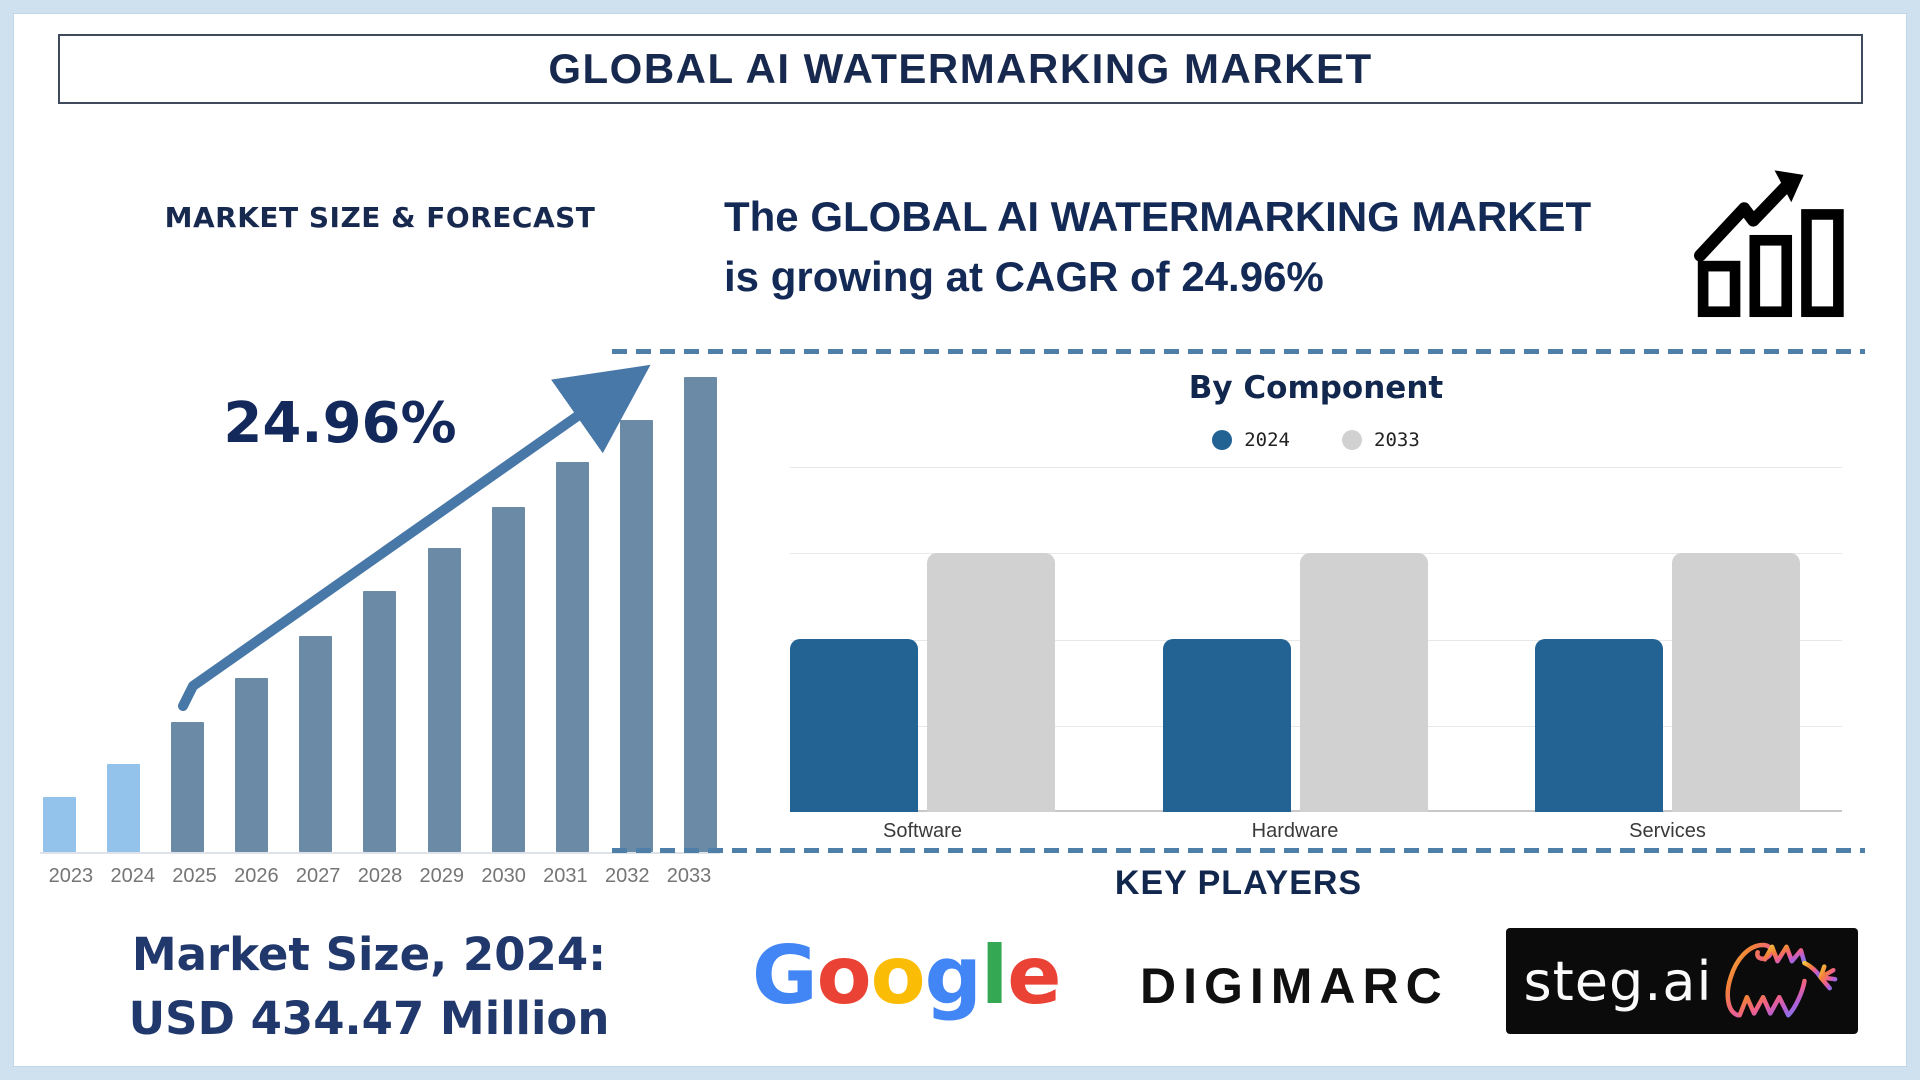 The width and height of the screenshot is (1920, 1080). What do you see at coordinates (1294, 986) in the screenshot?
I see `digimarc-logo: DIGIMARC` at bounding box center [1294, 986].